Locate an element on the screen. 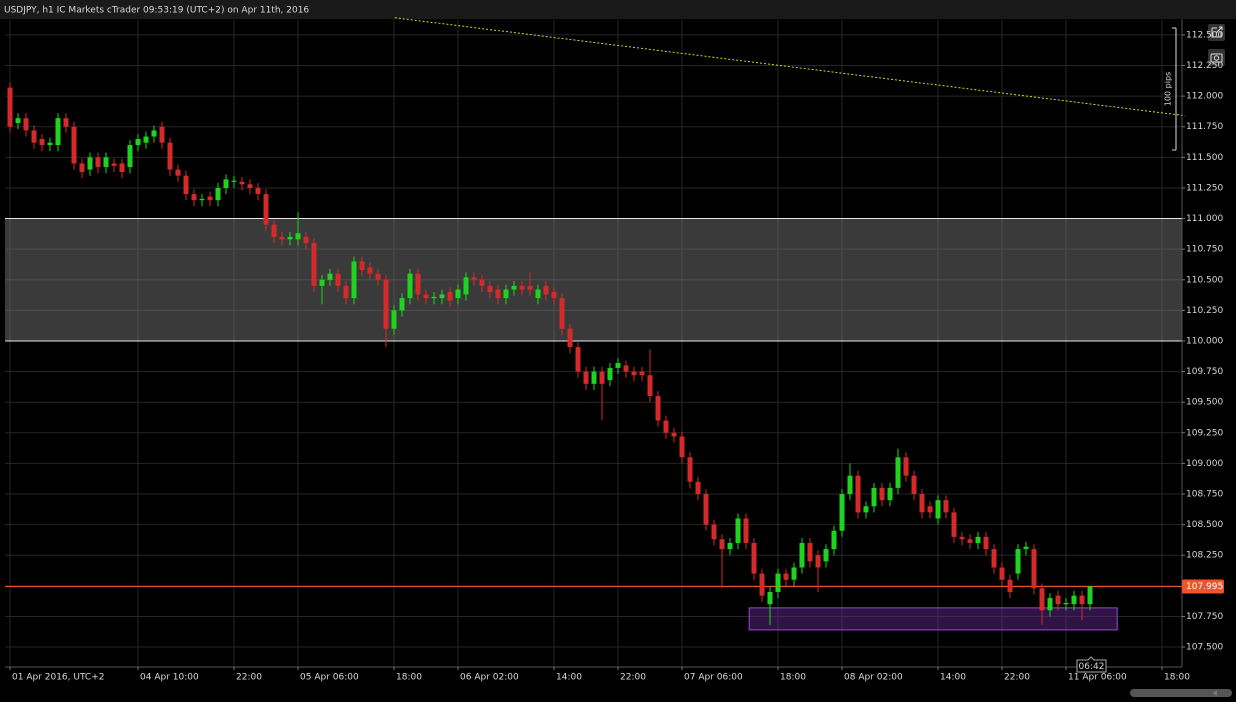  y-tick-label: 107.500 is located at coordinates (1204, 648).